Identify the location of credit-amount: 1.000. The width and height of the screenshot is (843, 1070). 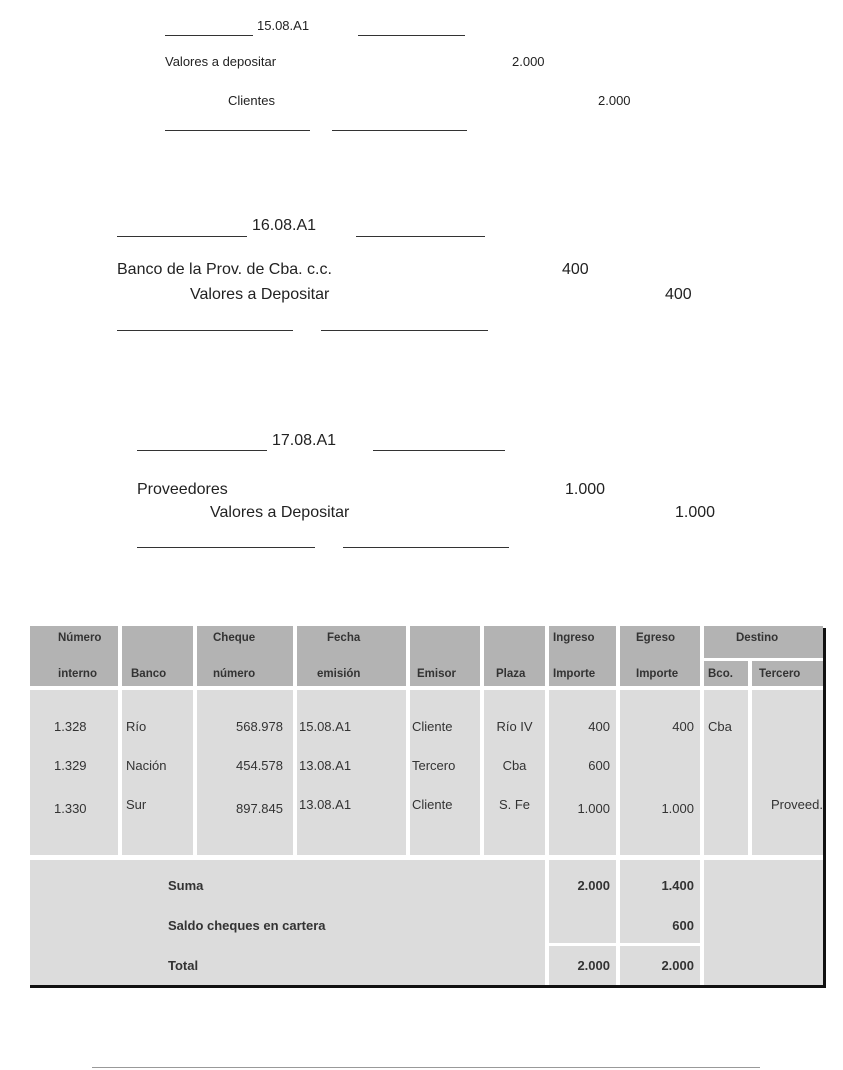
(695, 512).